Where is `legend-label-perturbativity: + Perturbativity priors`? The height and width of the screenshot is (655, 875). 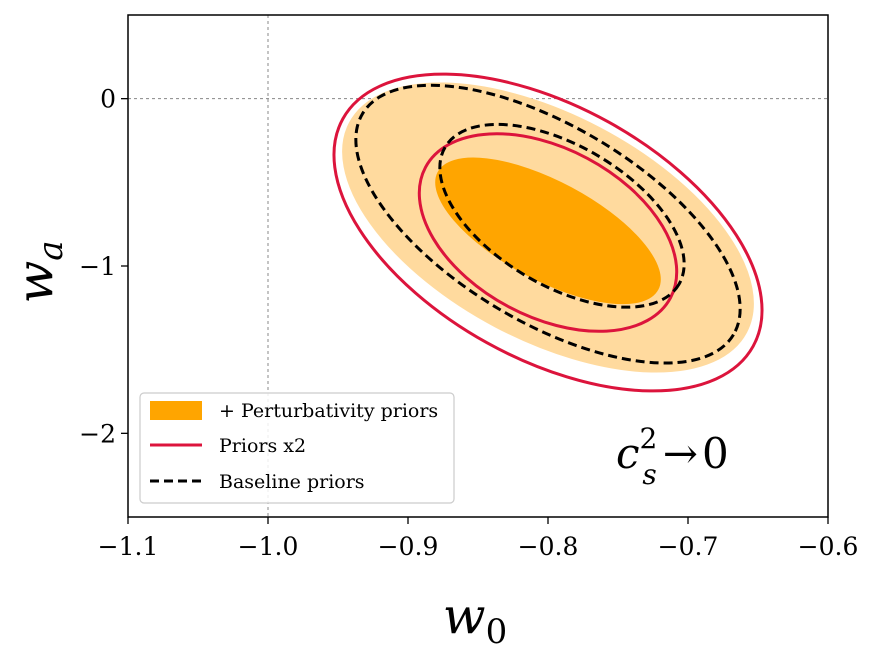 legend-label-perturbativity: + Perturbativity priors is located at coordinates (328, 411).